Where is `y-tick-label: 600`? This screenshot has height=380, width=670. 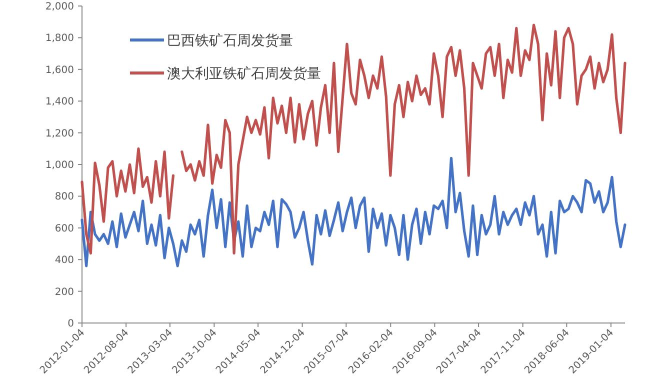
y-tick-label: 600 is located at coordinates (64, 228).